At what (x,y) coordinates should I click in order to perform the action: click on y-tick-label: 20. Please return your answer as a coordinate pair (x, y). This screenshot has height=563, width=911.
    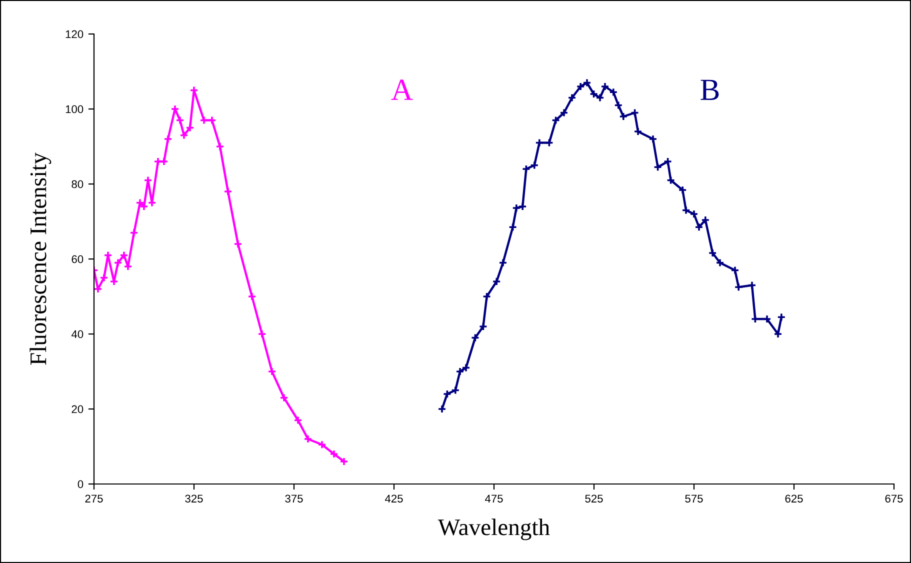
    Looking at the image, I should click on (78, 409).